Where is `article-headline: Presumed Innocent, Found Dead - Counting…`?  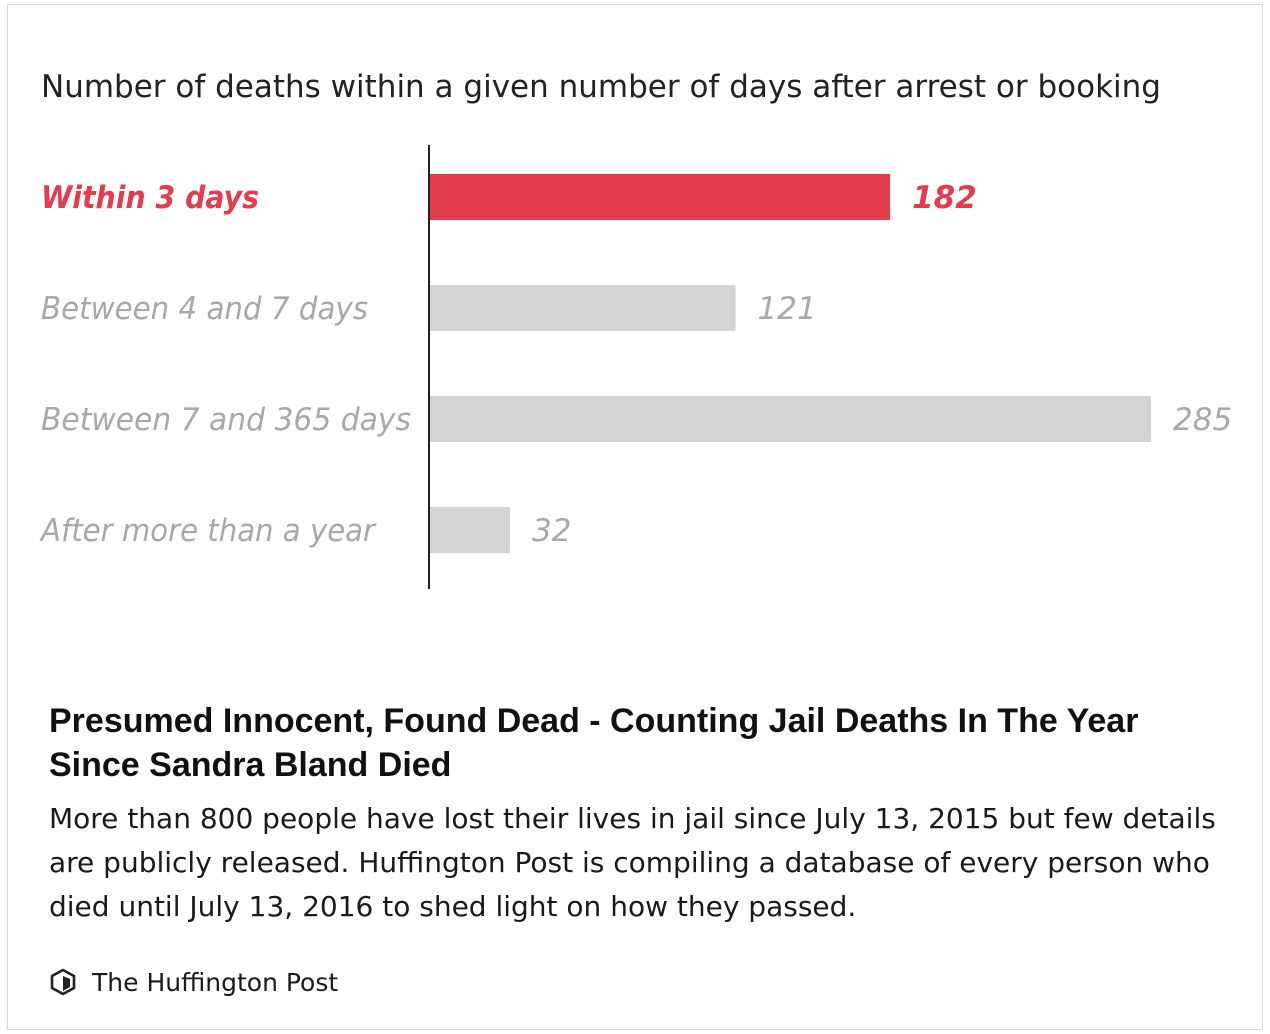
article-headline: Presumed Innocent, Found Dead - Counting… is located at coordinates (594, 743).